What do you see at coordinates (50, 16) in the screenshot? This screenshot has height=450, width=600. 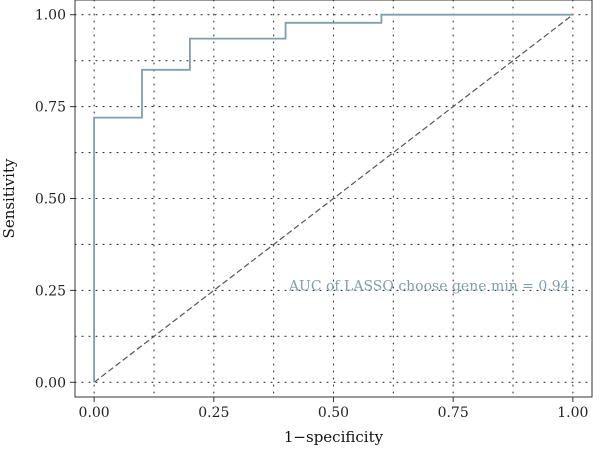 I see `y-tick-label: 1.00` at bounding box center [50, 16].